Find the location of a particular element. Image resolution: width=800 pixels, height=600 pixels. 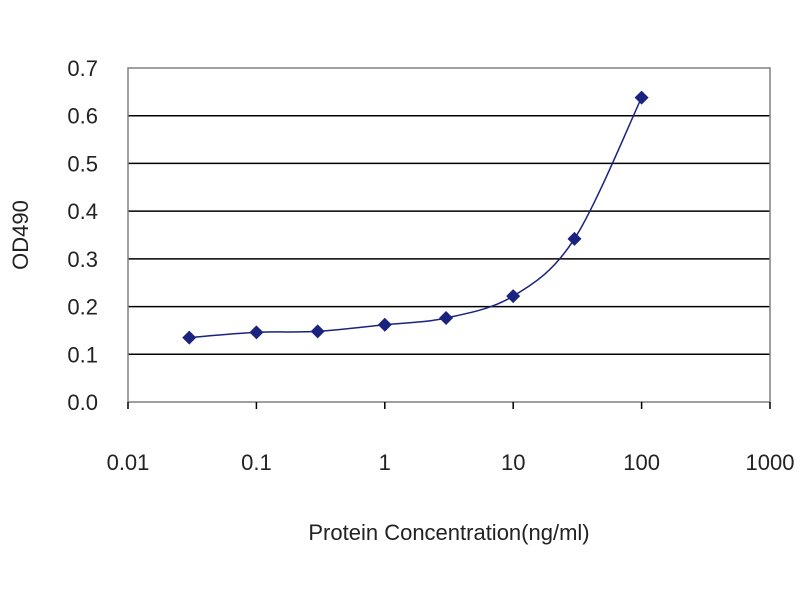

y-axis-ticks: 0.0 0.1 0.2 0.3 0.4 0.5 0.6 0.7 is located at coordinates (82, 235).